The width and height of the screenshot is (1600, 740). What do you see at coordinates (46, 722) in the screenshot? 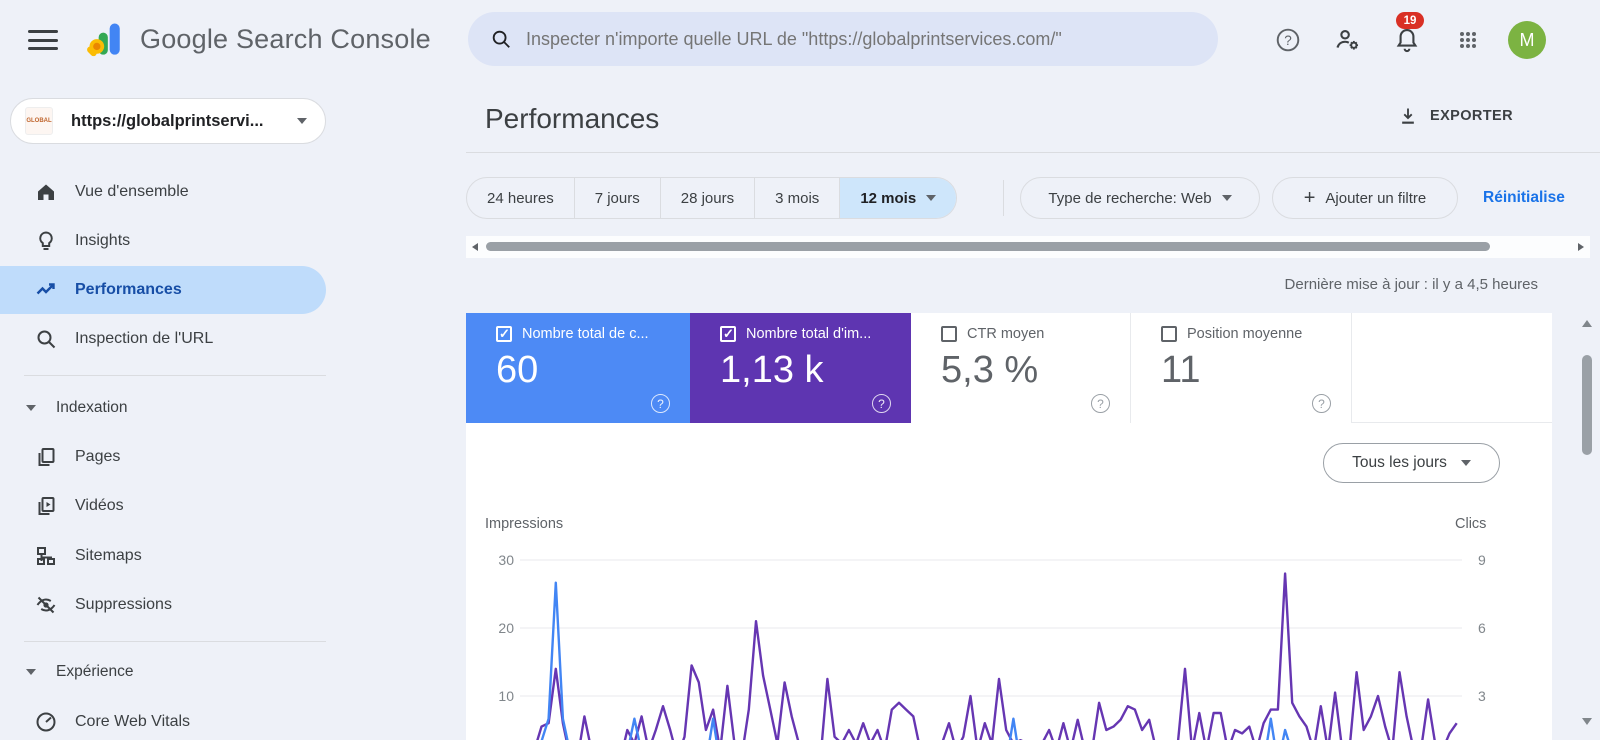
I see `speed-gauge-icon` at bounding box center [46, 722].